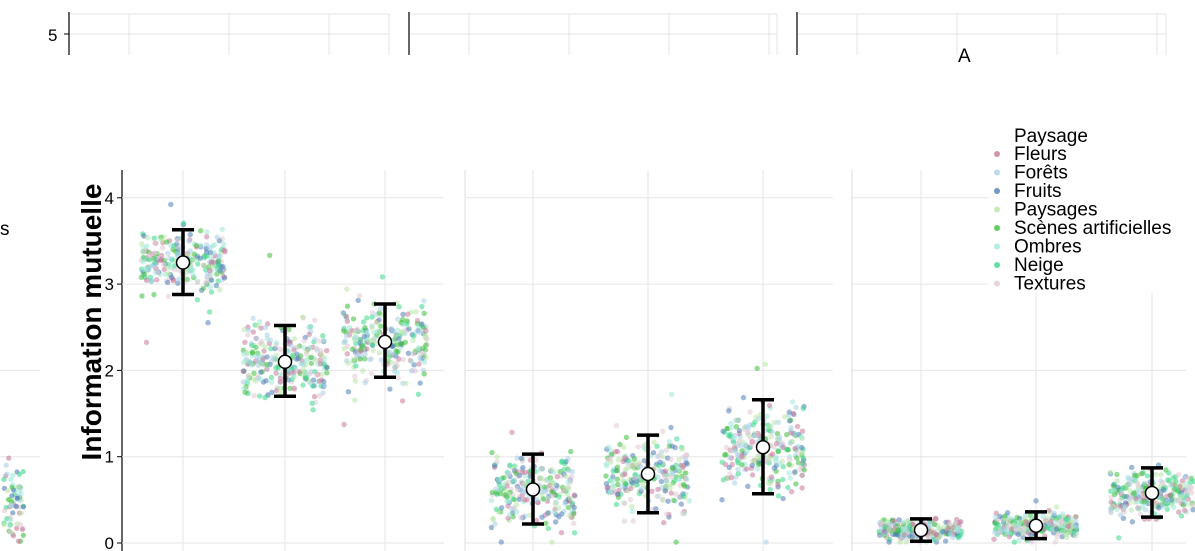  I want to click on legend-background, so click(1091, 218).